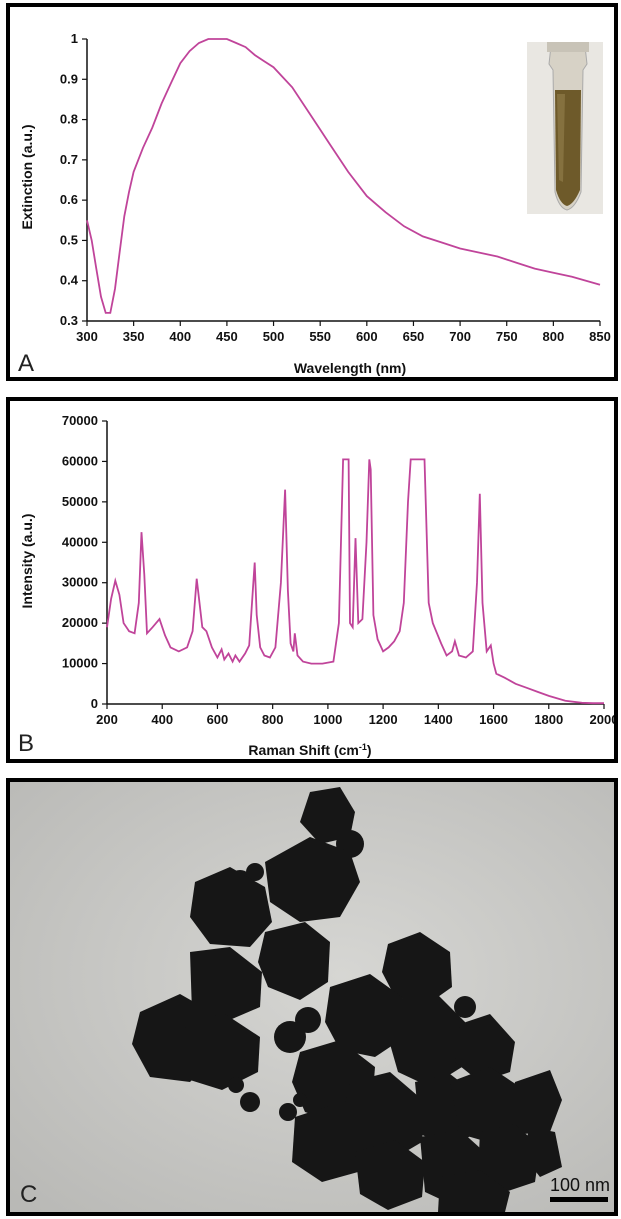 The image size is (621, 1219). Describe the element at coordinates (507, 336) in the screenshot. I see `x-tick-label: 750` at that location.